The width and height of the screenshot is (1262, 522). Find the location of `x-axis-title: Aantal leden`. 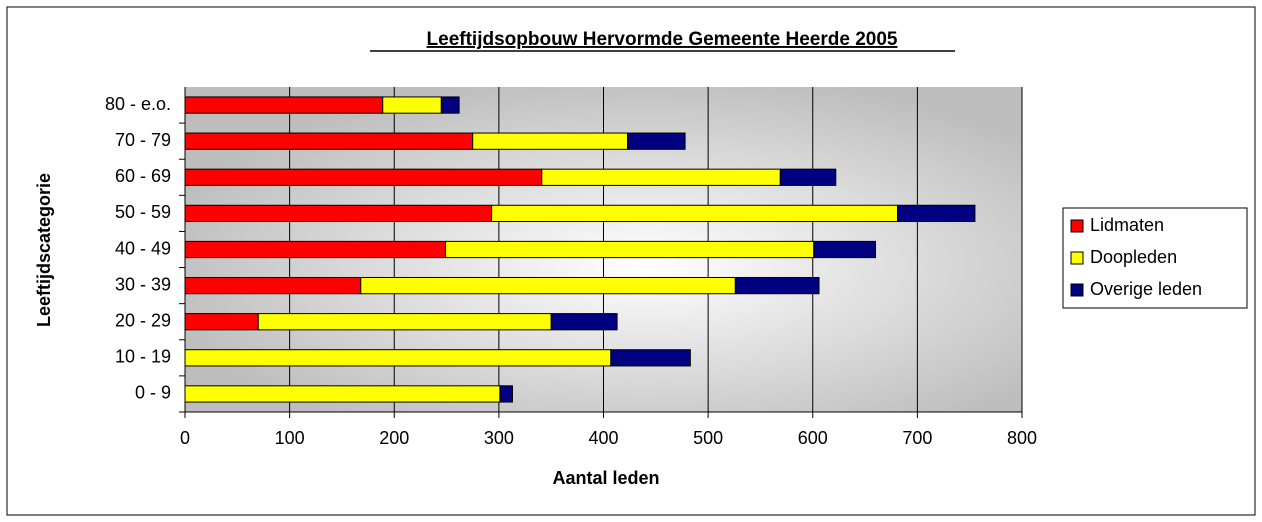

x-axis-title: Aantal leden is located at coordinates (605, 478).